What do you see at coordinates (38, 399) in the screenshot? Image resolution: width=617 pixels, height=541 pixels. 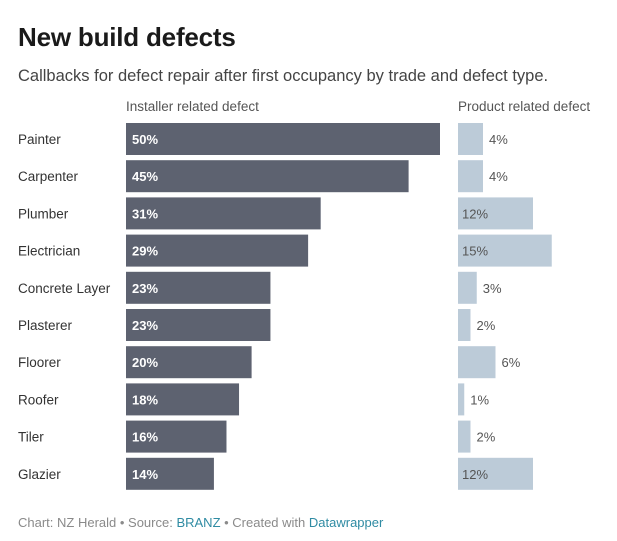 I see `category-label-roofer: Roofer` at bounding box center [38, 399].